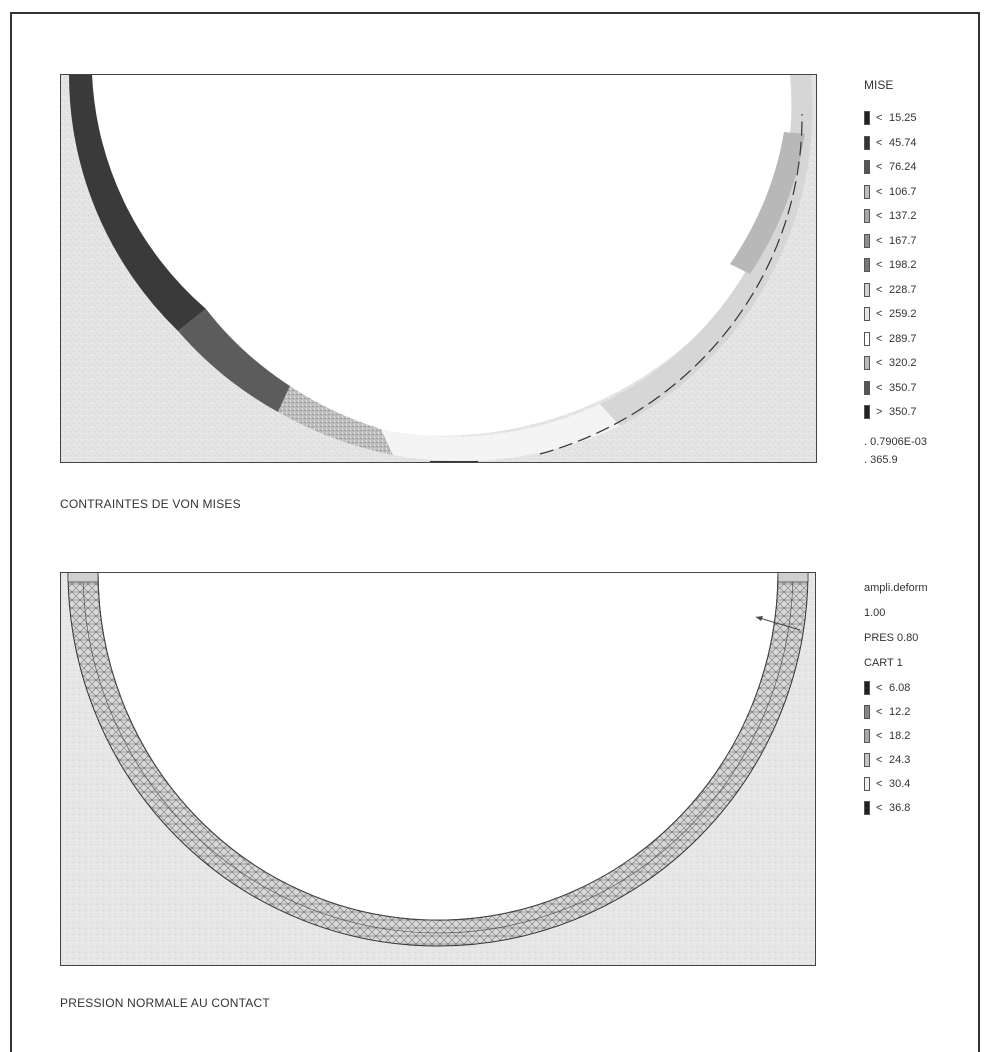 The width and height of the screenshot is (989, 1052). I want to click on legend-row: <228.7, so click(895, 290).